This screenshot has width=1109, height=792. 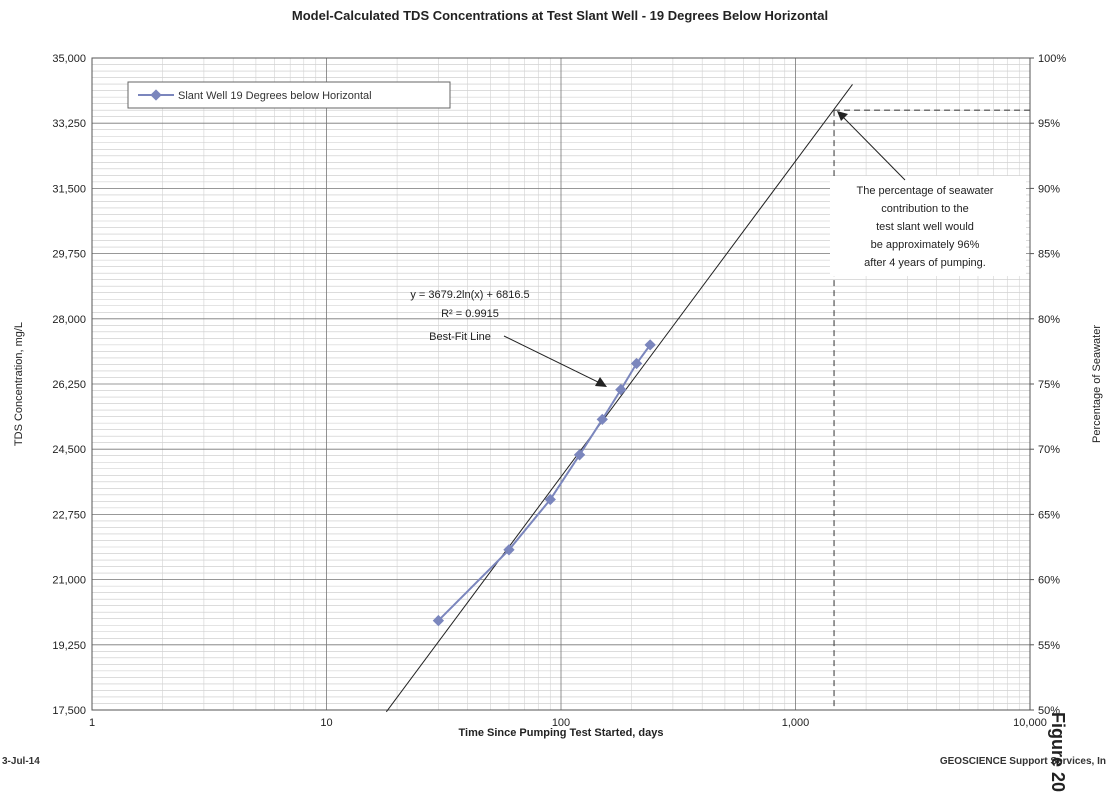 What do you see at coordinates (561, 733) in the screenshot?
I see `x-axis-label: Time Since Pumping Test Started, days` at bounding box center [561, 733].